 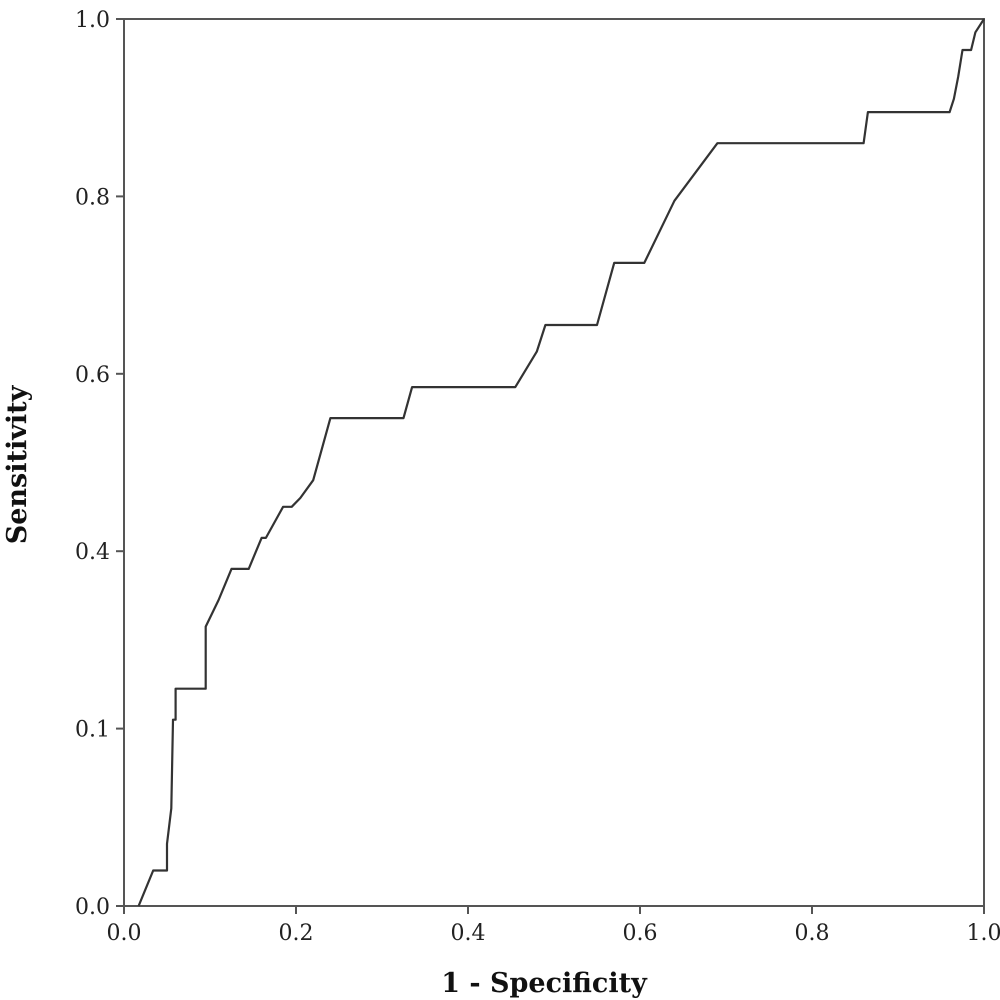 I want to click on y-tick-label: 0.6, so click(x=92, y=375).